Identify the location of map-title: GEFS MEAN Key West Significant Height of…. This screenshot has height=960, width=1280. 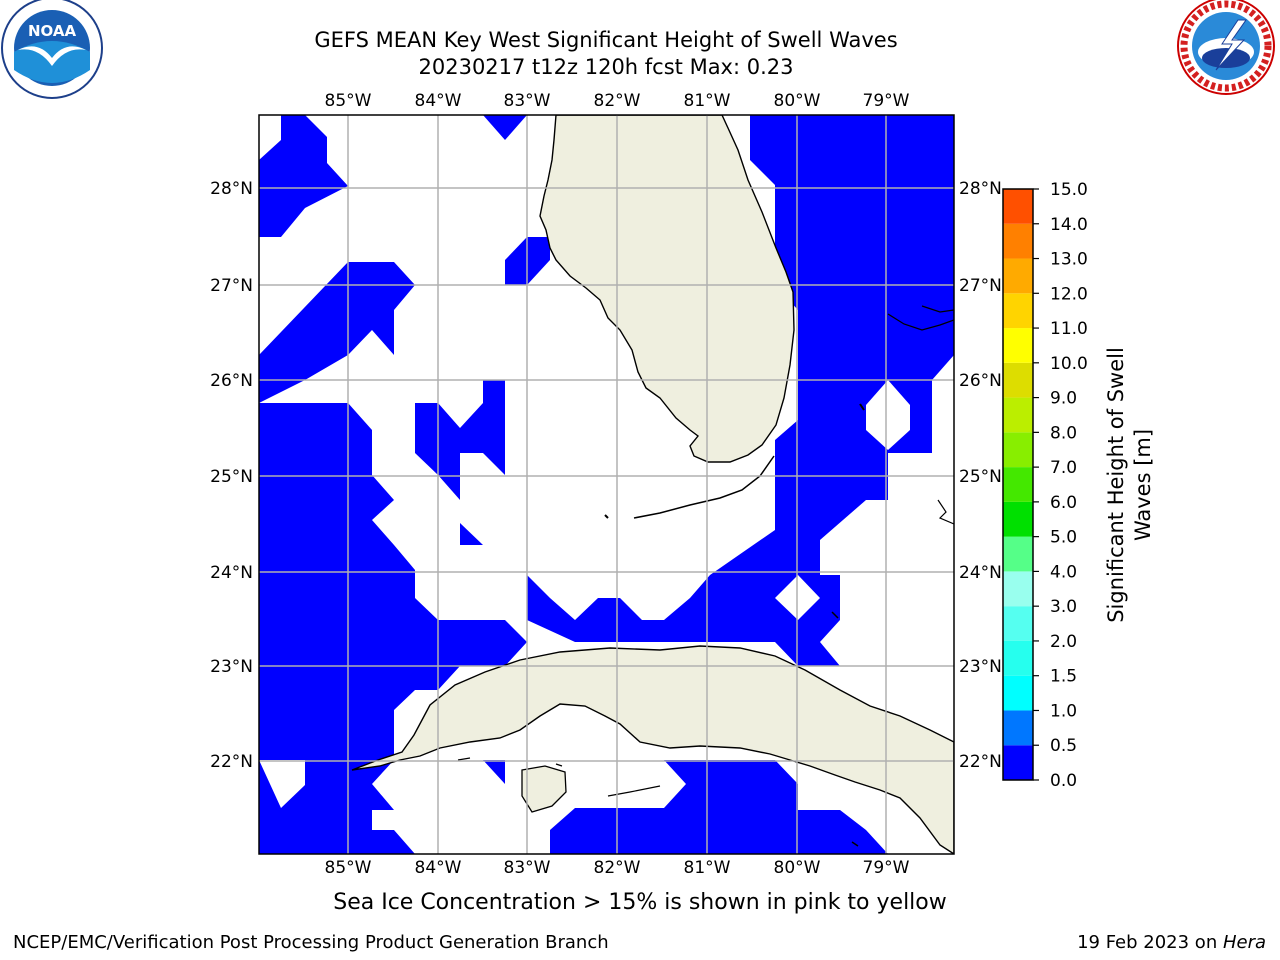
(606, 40).